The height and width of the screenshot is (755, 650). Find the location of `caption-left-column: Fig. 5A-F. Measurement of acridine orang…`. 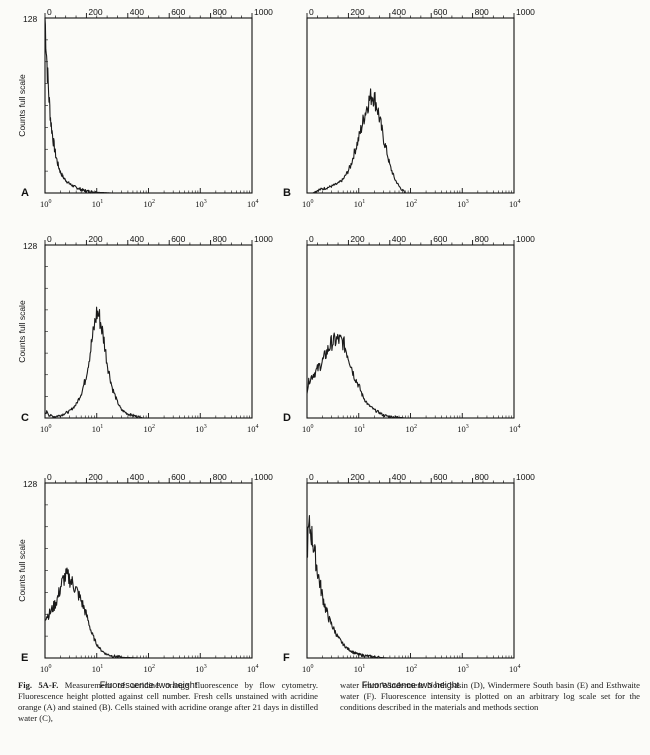

caption-left-column: Fig. 5A-F. Measurement of acridine orang… is located at coordinates (168, 702).